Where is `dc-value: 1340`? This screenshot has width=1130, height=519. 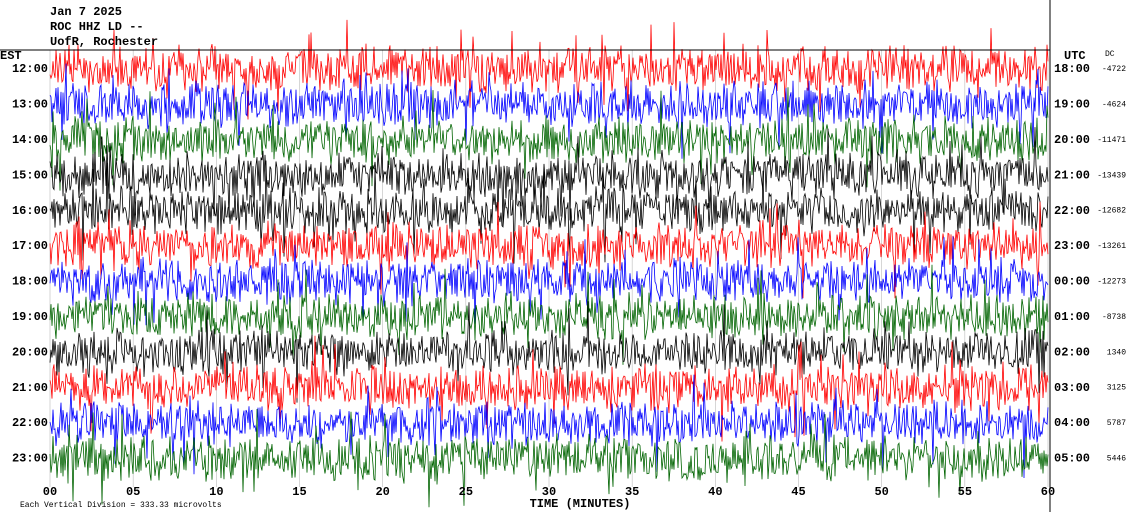 dc-value: 1340 is located at coordinates (1116, 352).